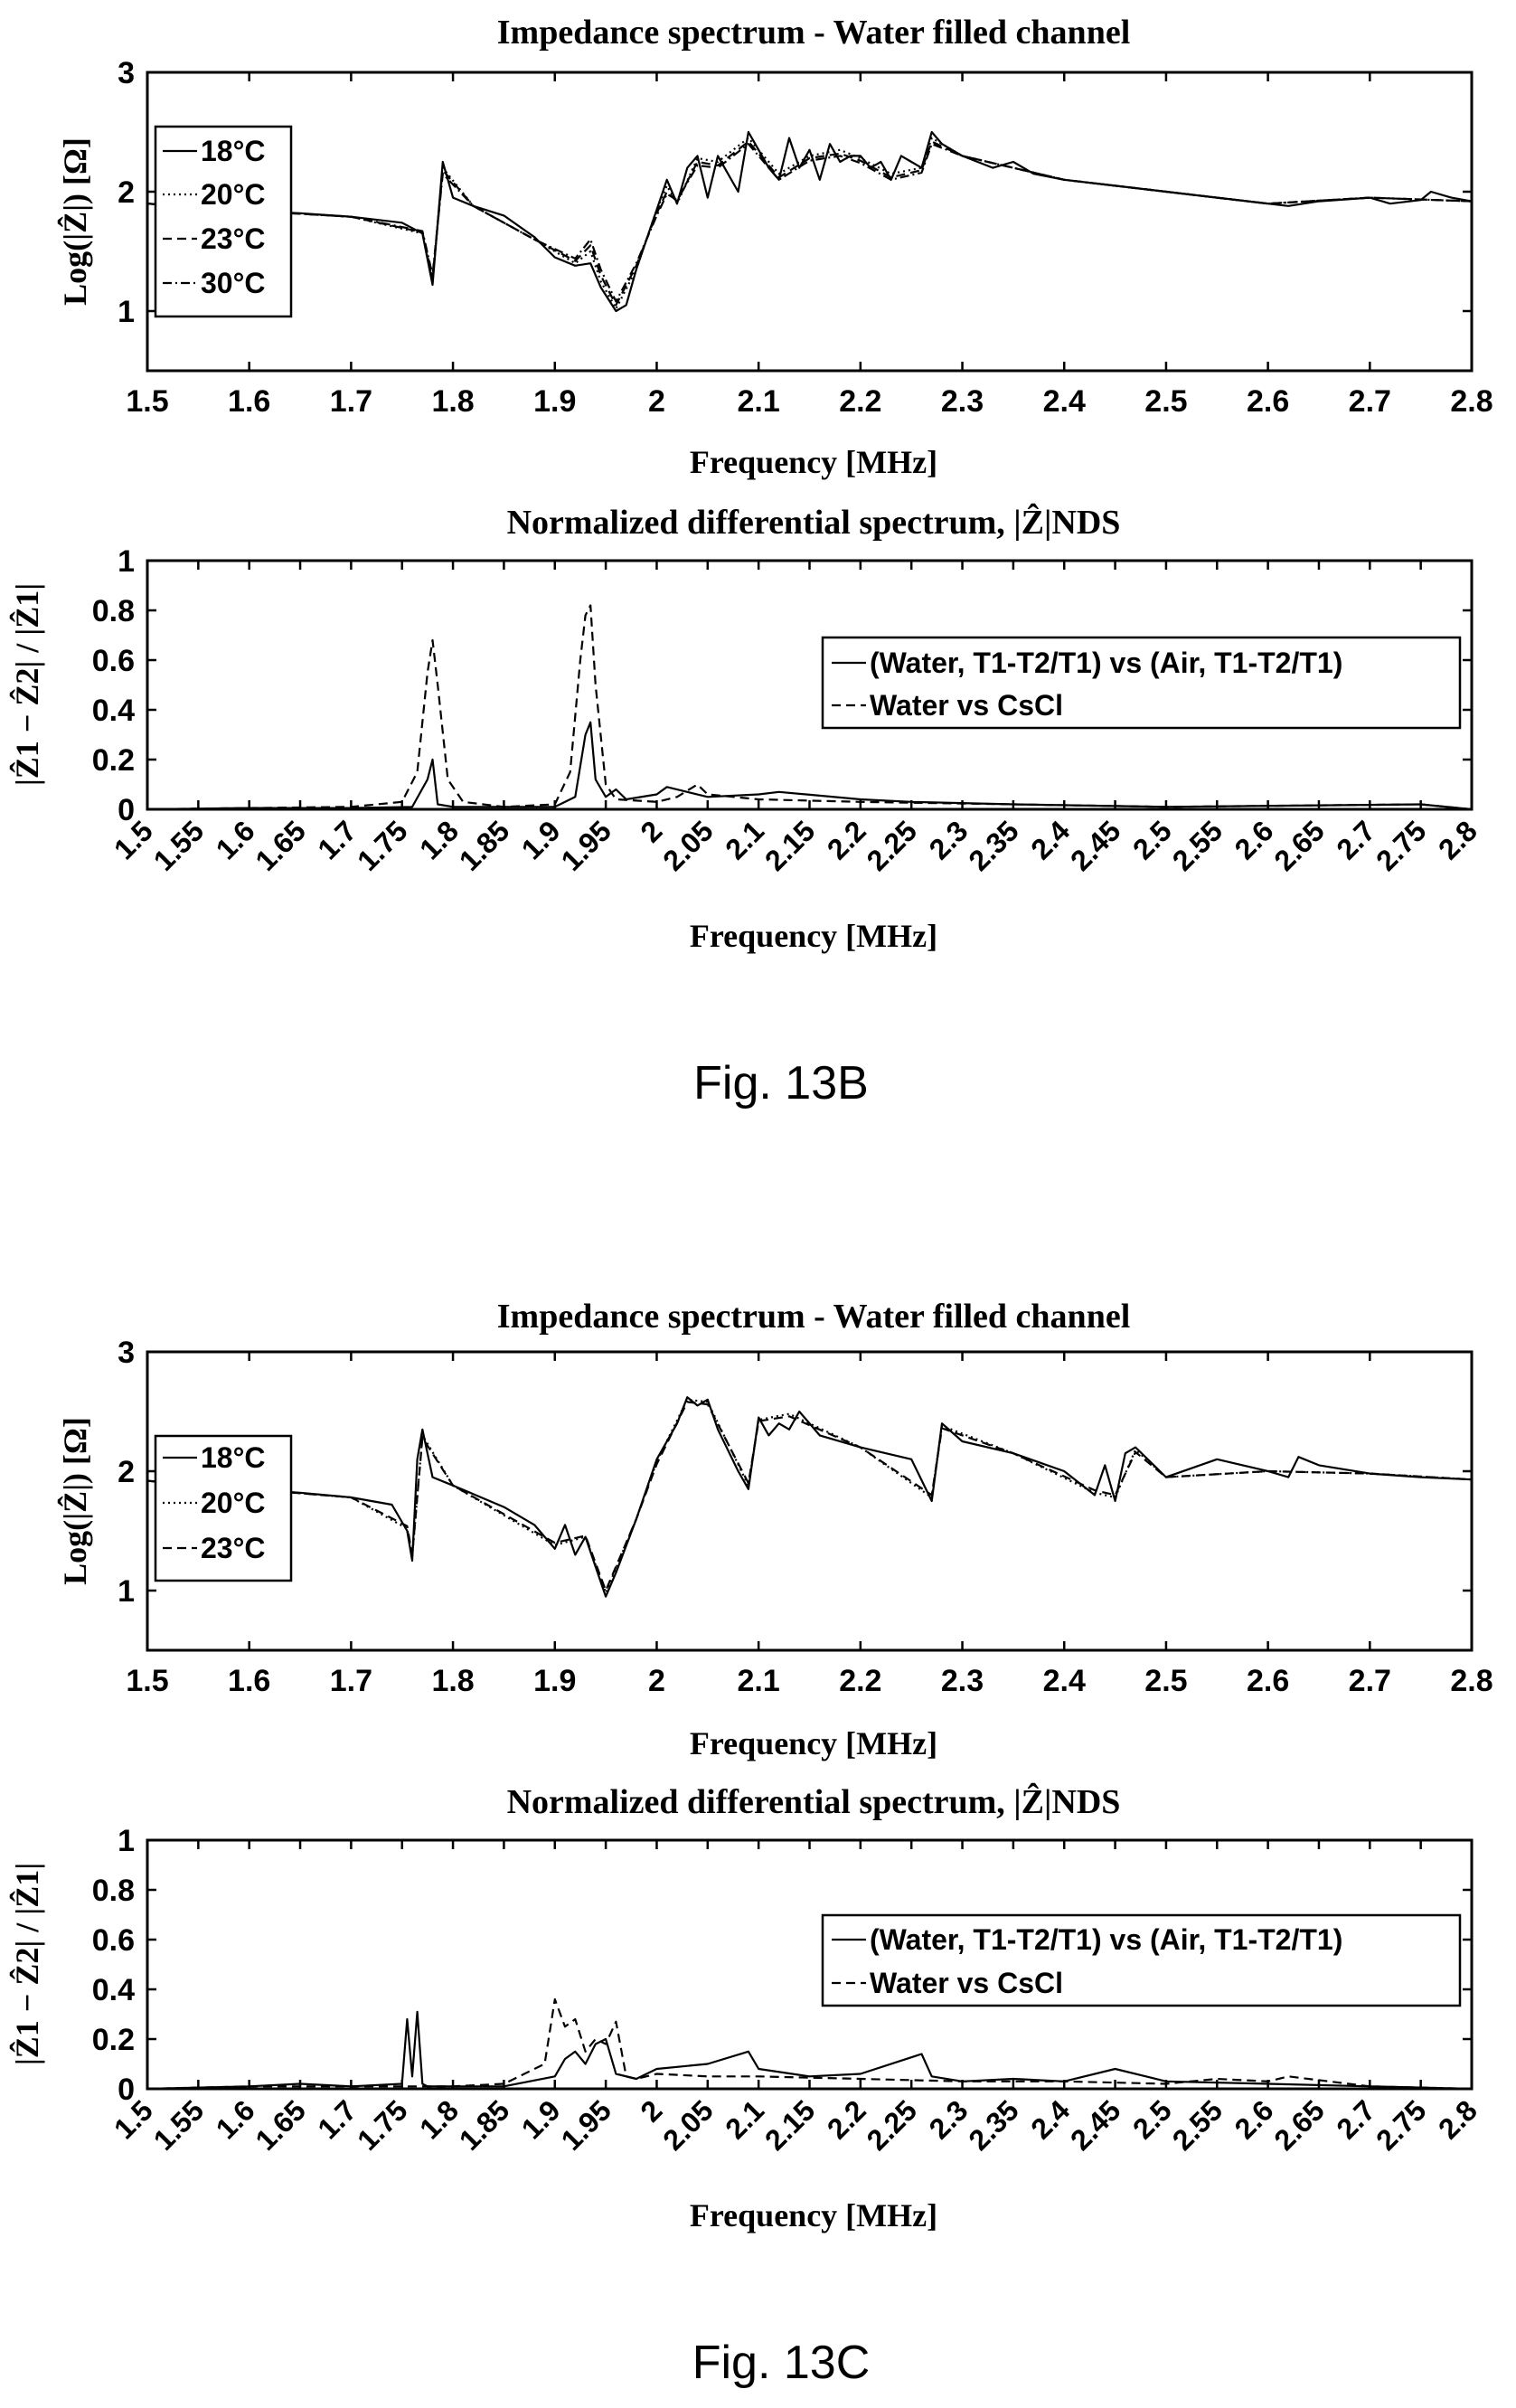  What do you see at coordinates (781, 1083) in the screenshot?
I see `figure-caption-13b: Fig. 13B` at bounding box center [781, 1083].